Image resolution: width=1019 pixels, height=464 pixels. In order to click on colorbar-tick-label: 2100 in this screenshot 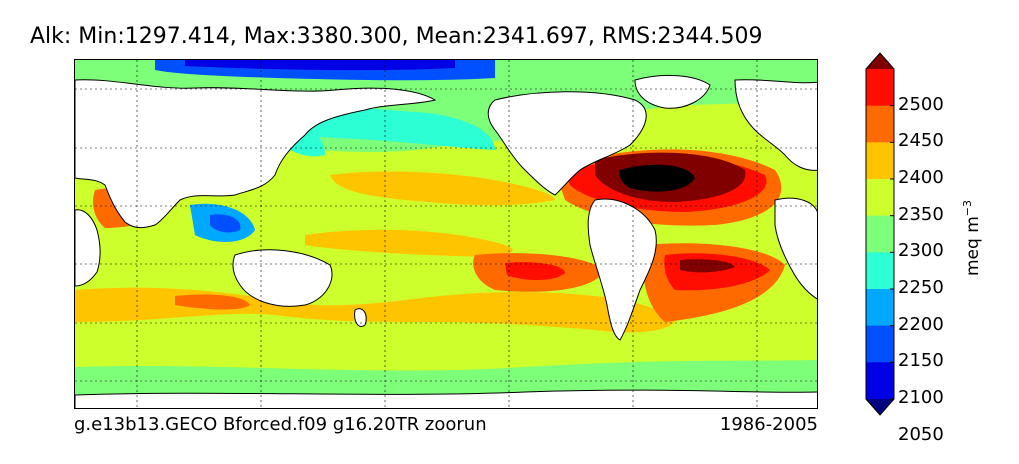, I will do `click(921, 397)`.